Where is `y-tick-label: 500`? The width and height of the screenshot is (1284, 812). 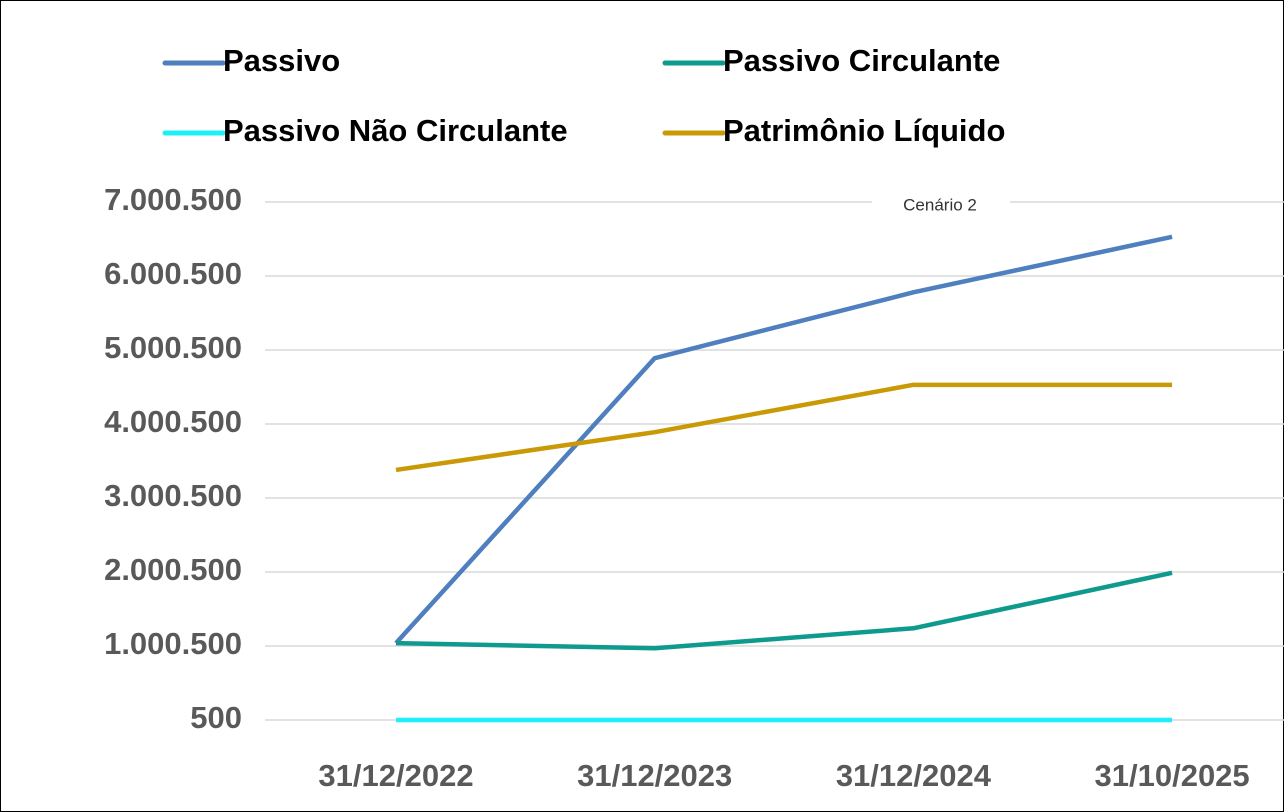
y-tick-label: 500 is located at coordinates (216, 717).